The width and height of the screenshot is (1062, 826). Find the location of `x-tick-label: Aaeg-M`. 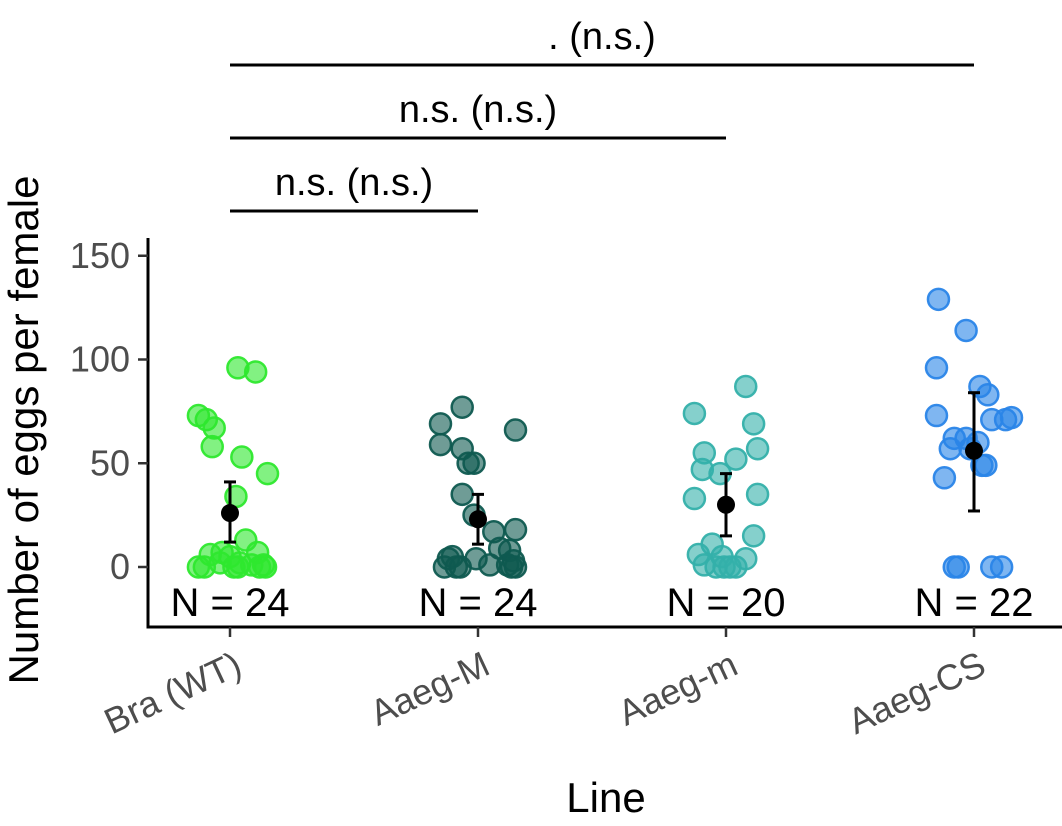

x-tick-label: Aaeg-M is located at coordinates (430, 688).